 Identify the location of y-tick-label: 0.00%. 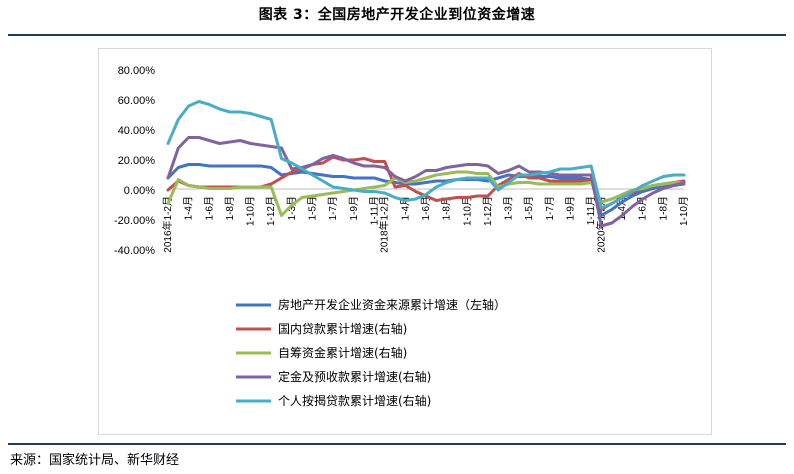
(139, 191).